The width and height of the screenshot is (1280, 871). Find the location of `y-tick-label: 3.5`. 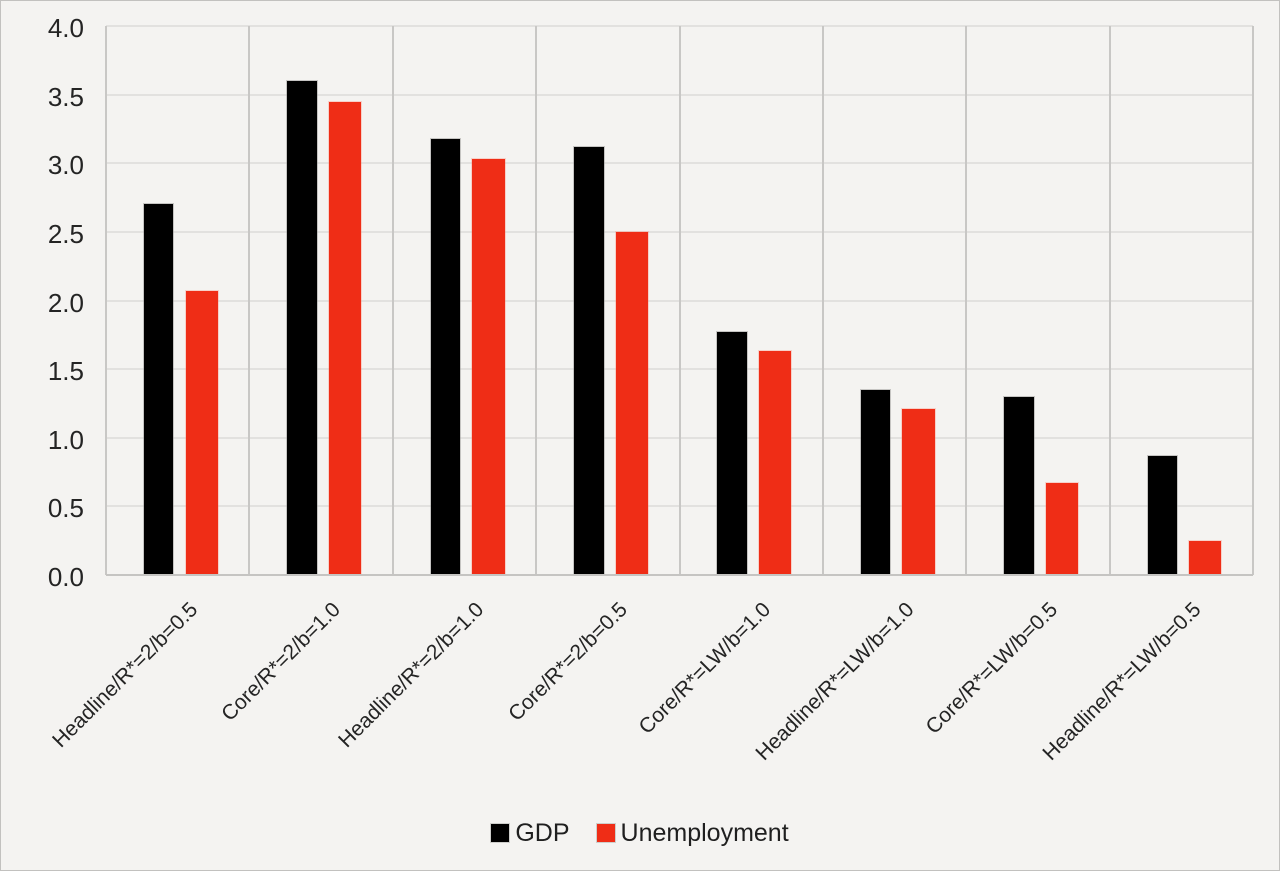

y-tick-label: 3.5 is located at coordinates (65, 96).